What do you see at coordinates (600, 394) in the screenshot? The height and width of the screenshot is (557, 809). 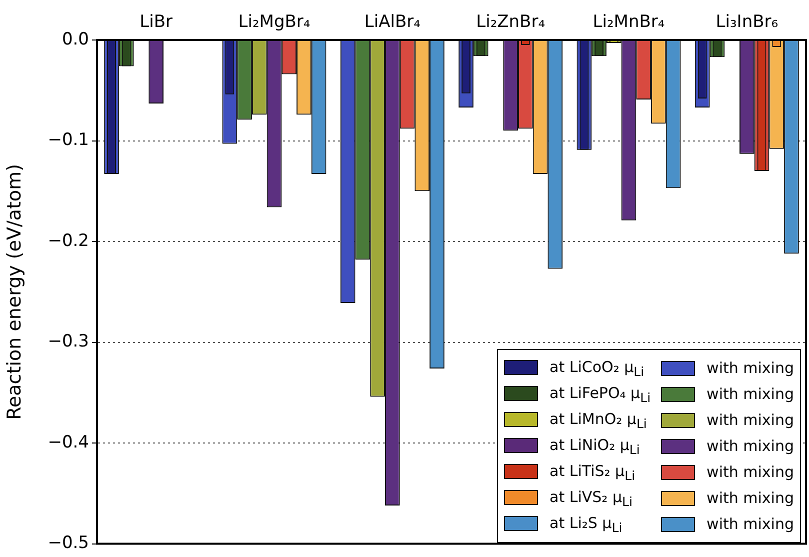 I see `legend-label: at LiFePO₄ μ$_{Li}$` at bounding box center [600, 394].